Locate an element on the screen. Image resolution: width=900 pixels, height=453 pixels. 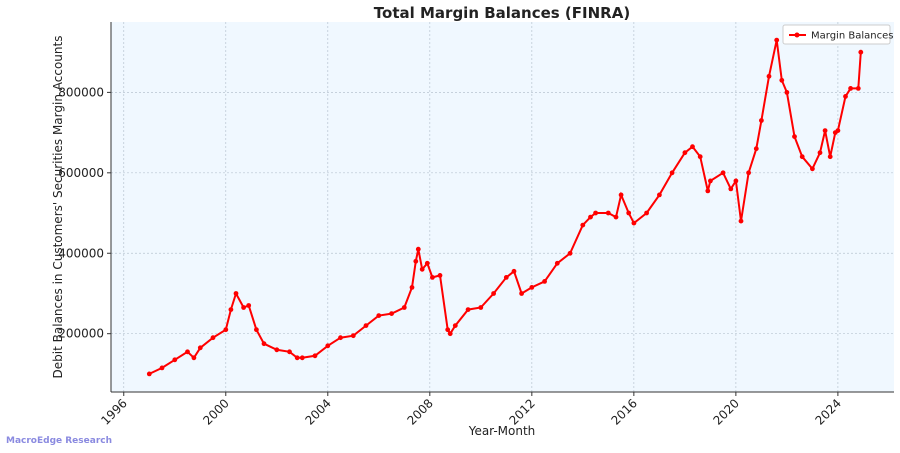
x-tick-label: 2020 is located at coordinates (725, 411).